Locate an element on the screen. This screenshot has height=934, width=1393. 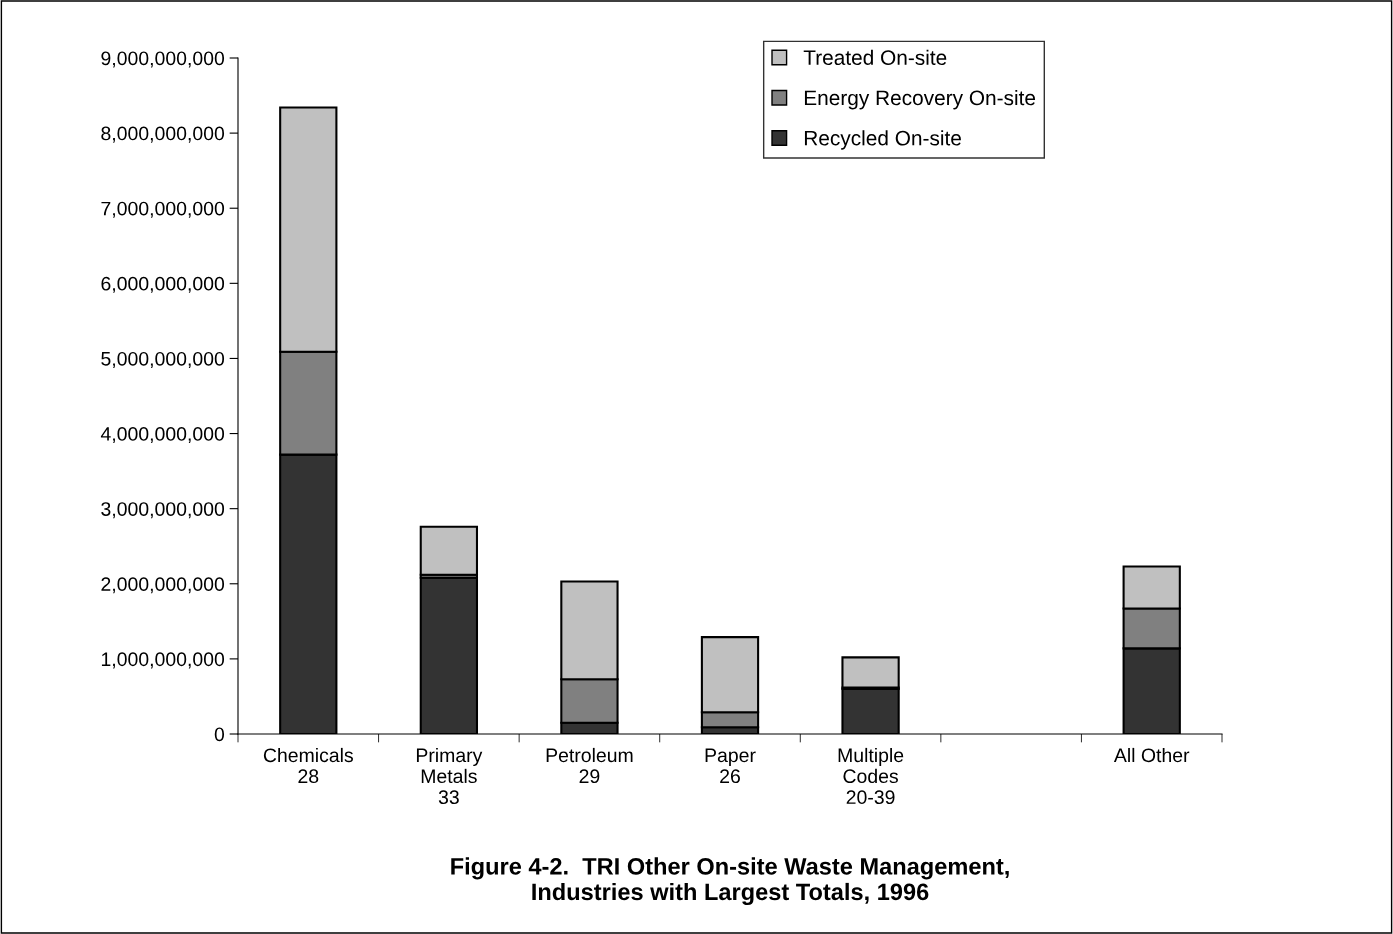
y-tick-label: 9,000,000,000 is located at coordinates (163, 59).